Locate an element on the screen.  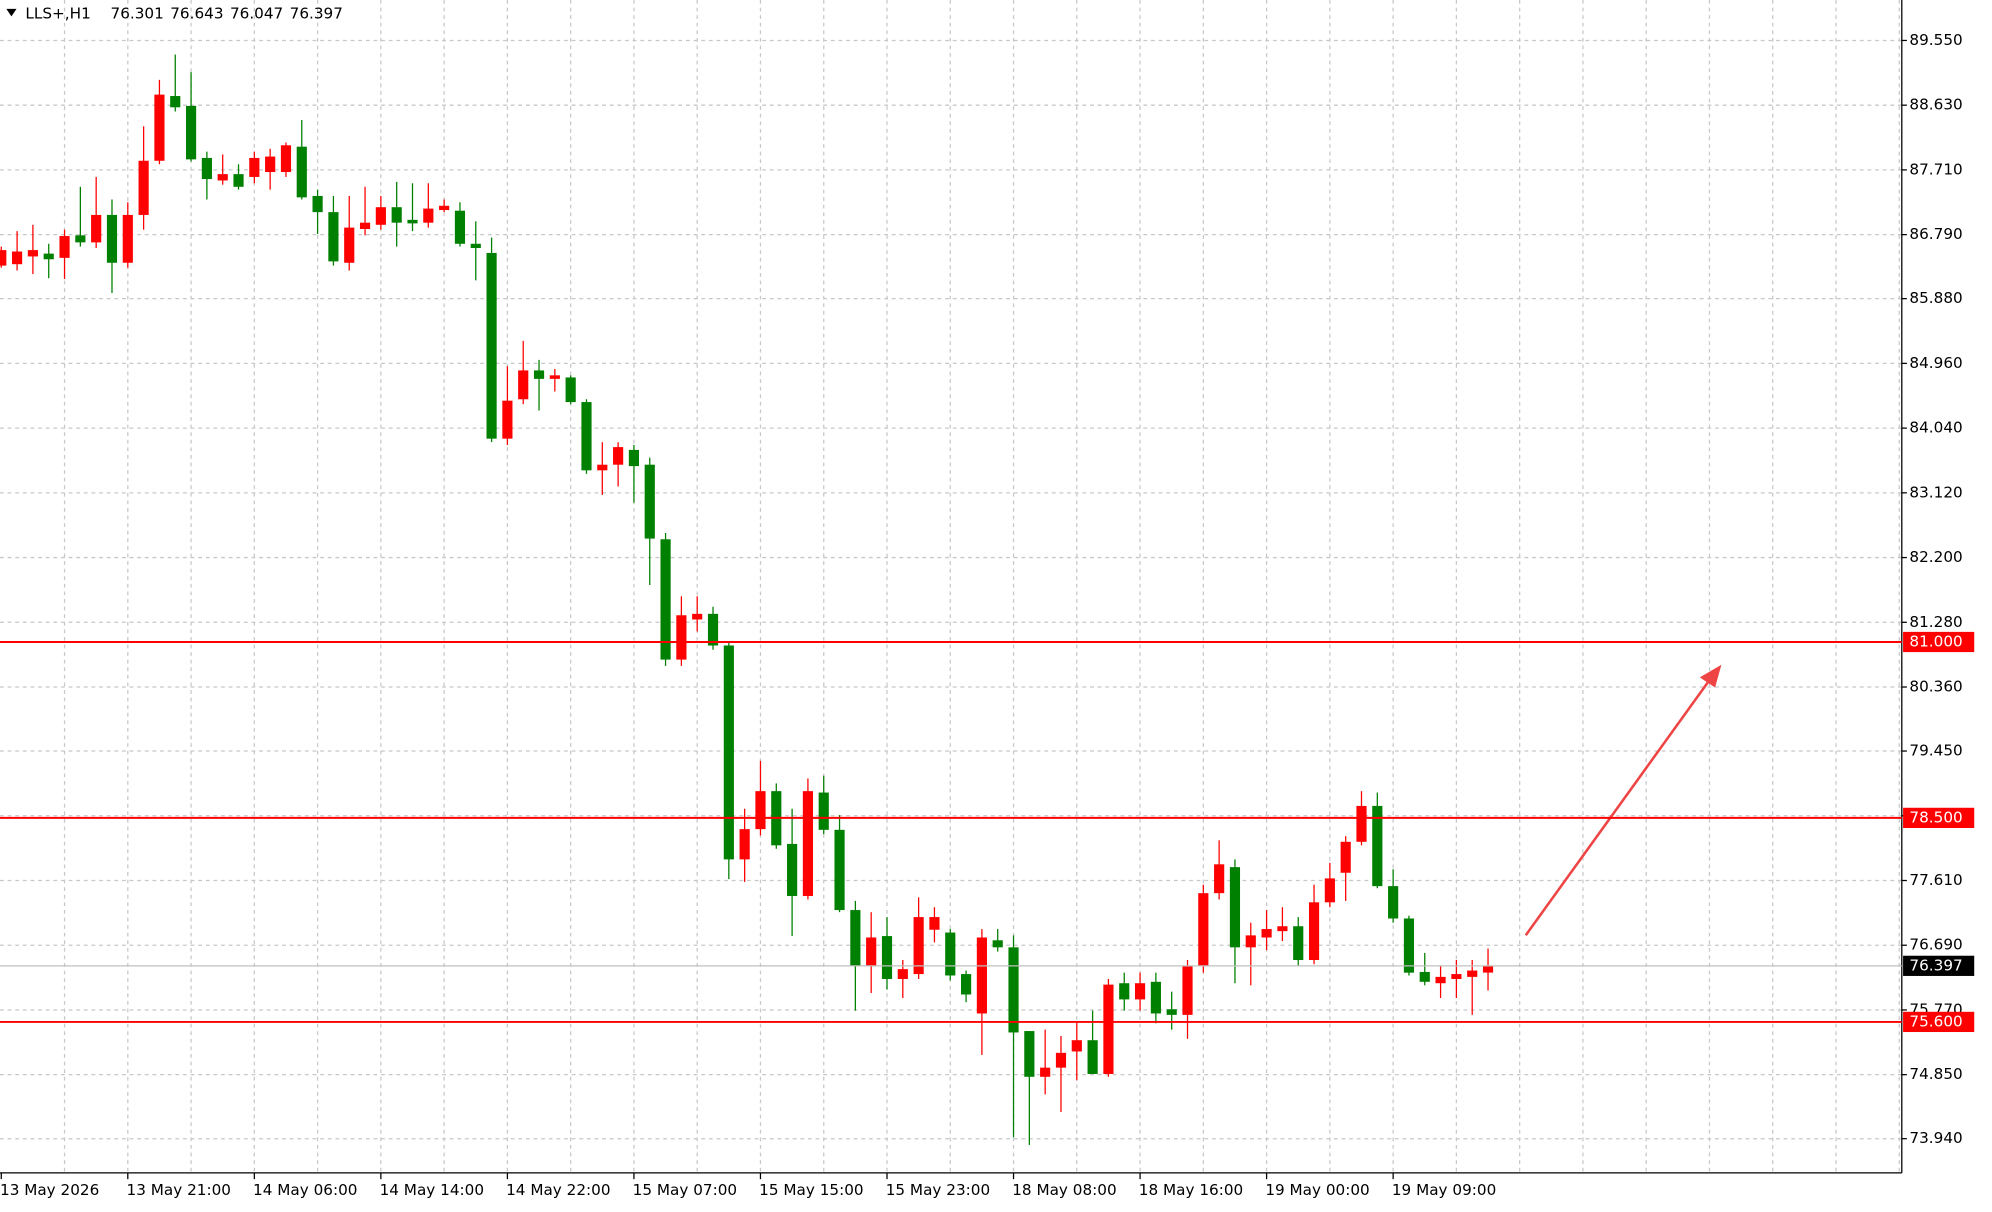
y-tick-label: 79.450 is located at coordinates (1935, 751).